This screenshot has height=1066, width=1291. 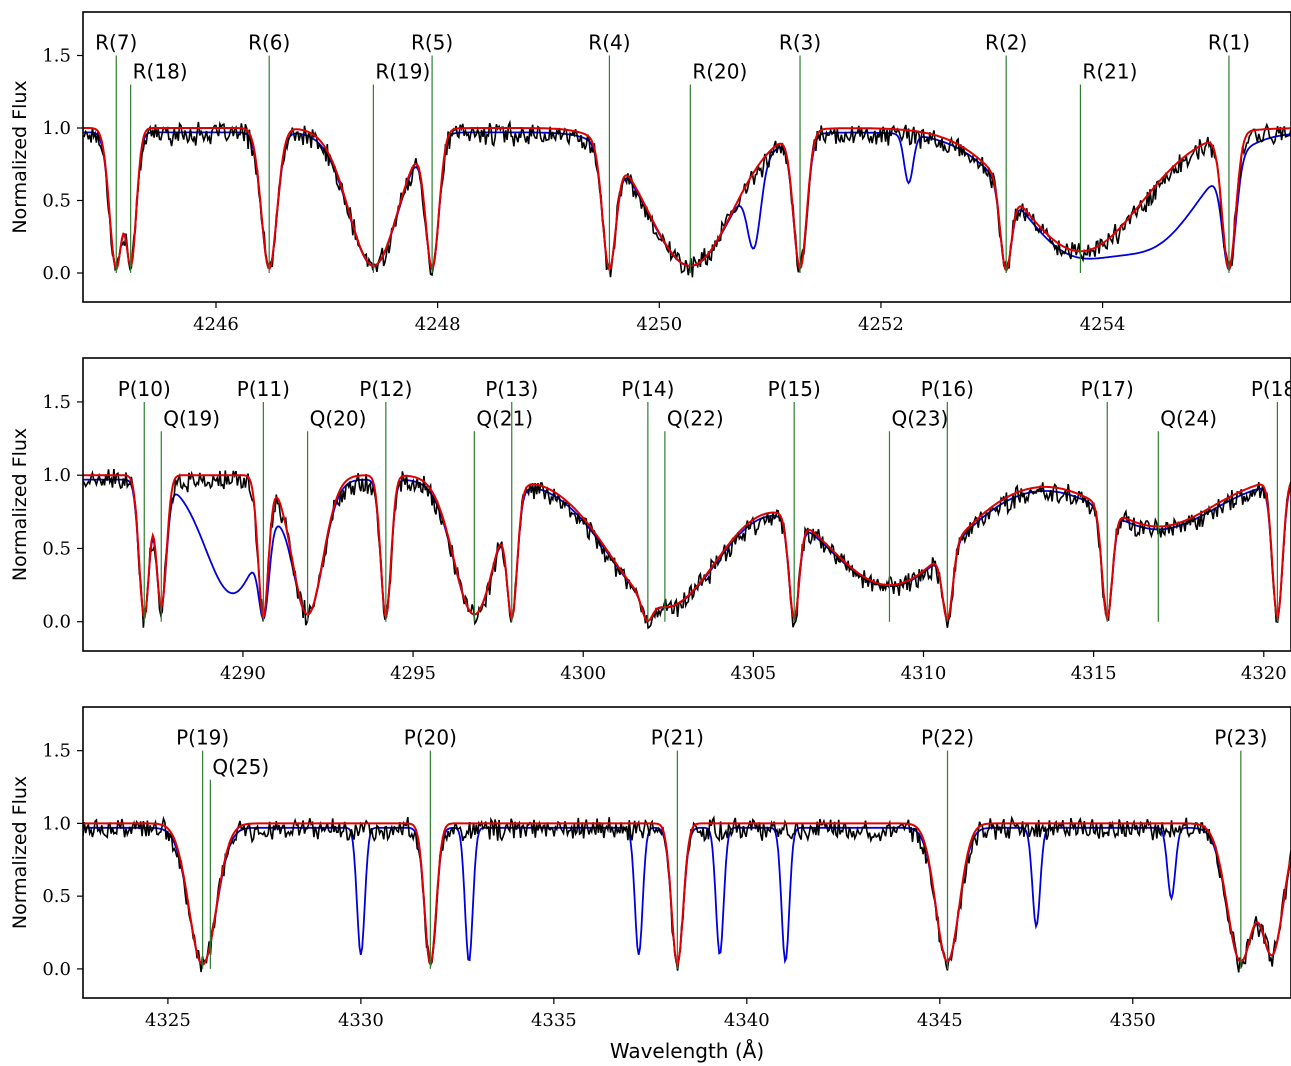 I want to click on x-axis-label: Wavelength (Å), so click(x=687, y=1051).